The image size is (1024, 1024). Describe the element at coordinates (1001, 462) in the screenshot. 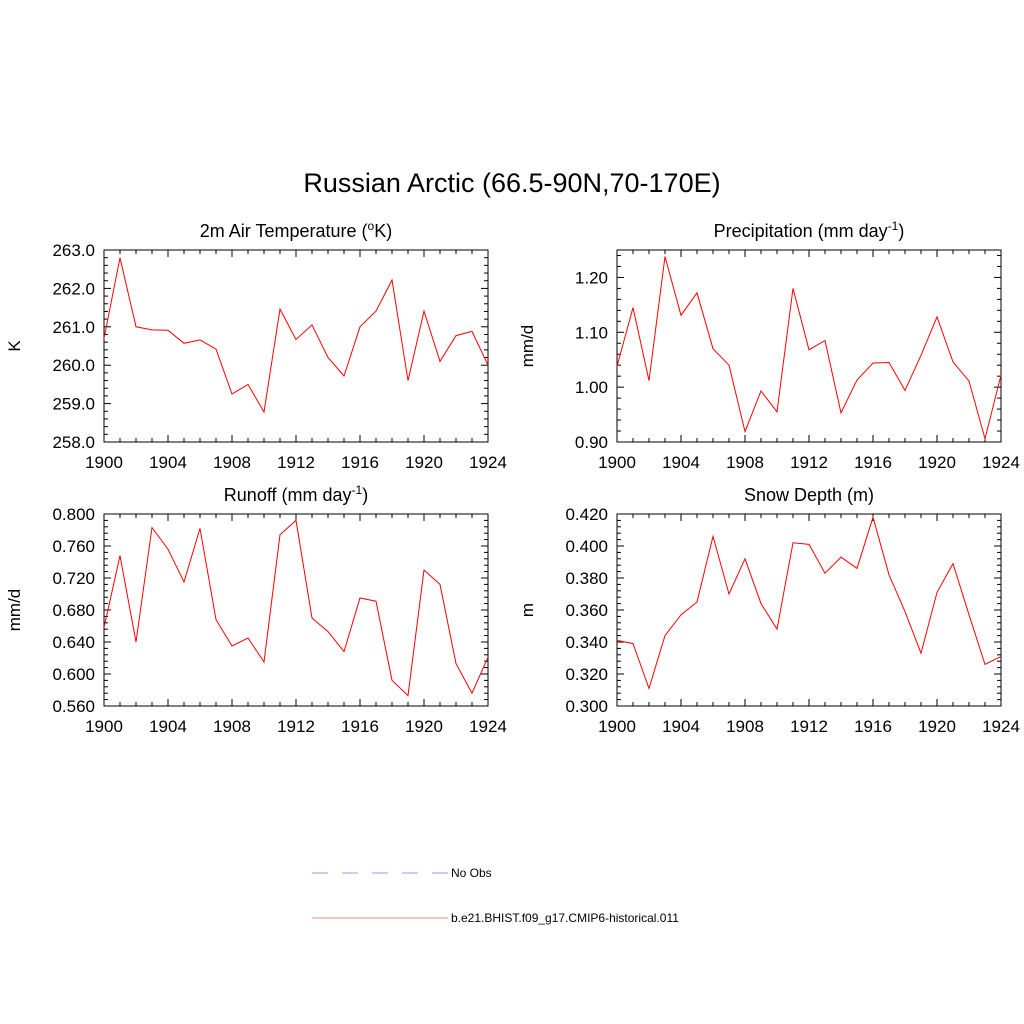

I see `precipitation-x-tick-label: 1924` at that location.